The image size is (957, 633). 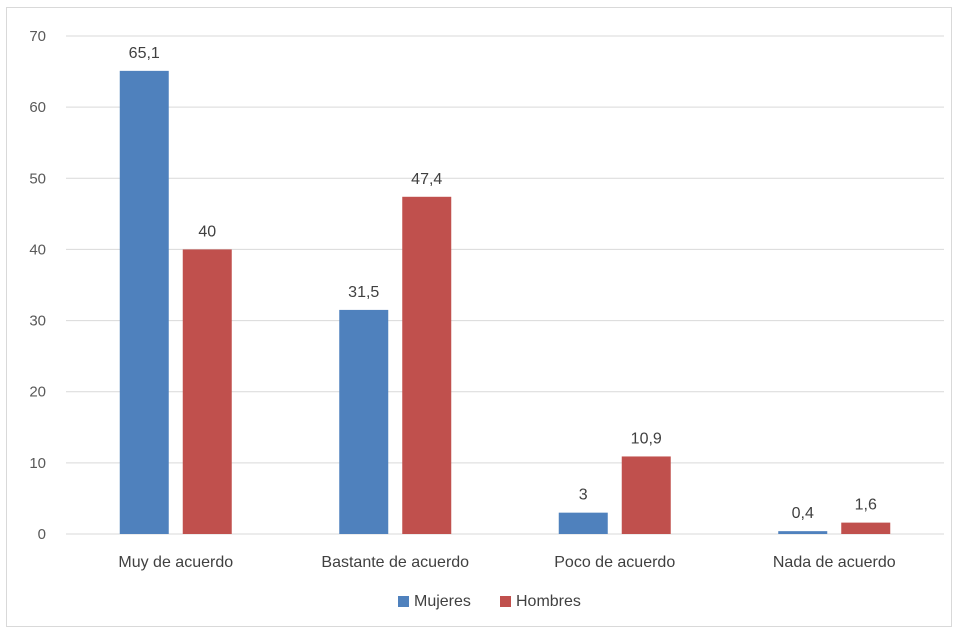 I want to click on data-label: 65,1, so click(x=144, y=53).